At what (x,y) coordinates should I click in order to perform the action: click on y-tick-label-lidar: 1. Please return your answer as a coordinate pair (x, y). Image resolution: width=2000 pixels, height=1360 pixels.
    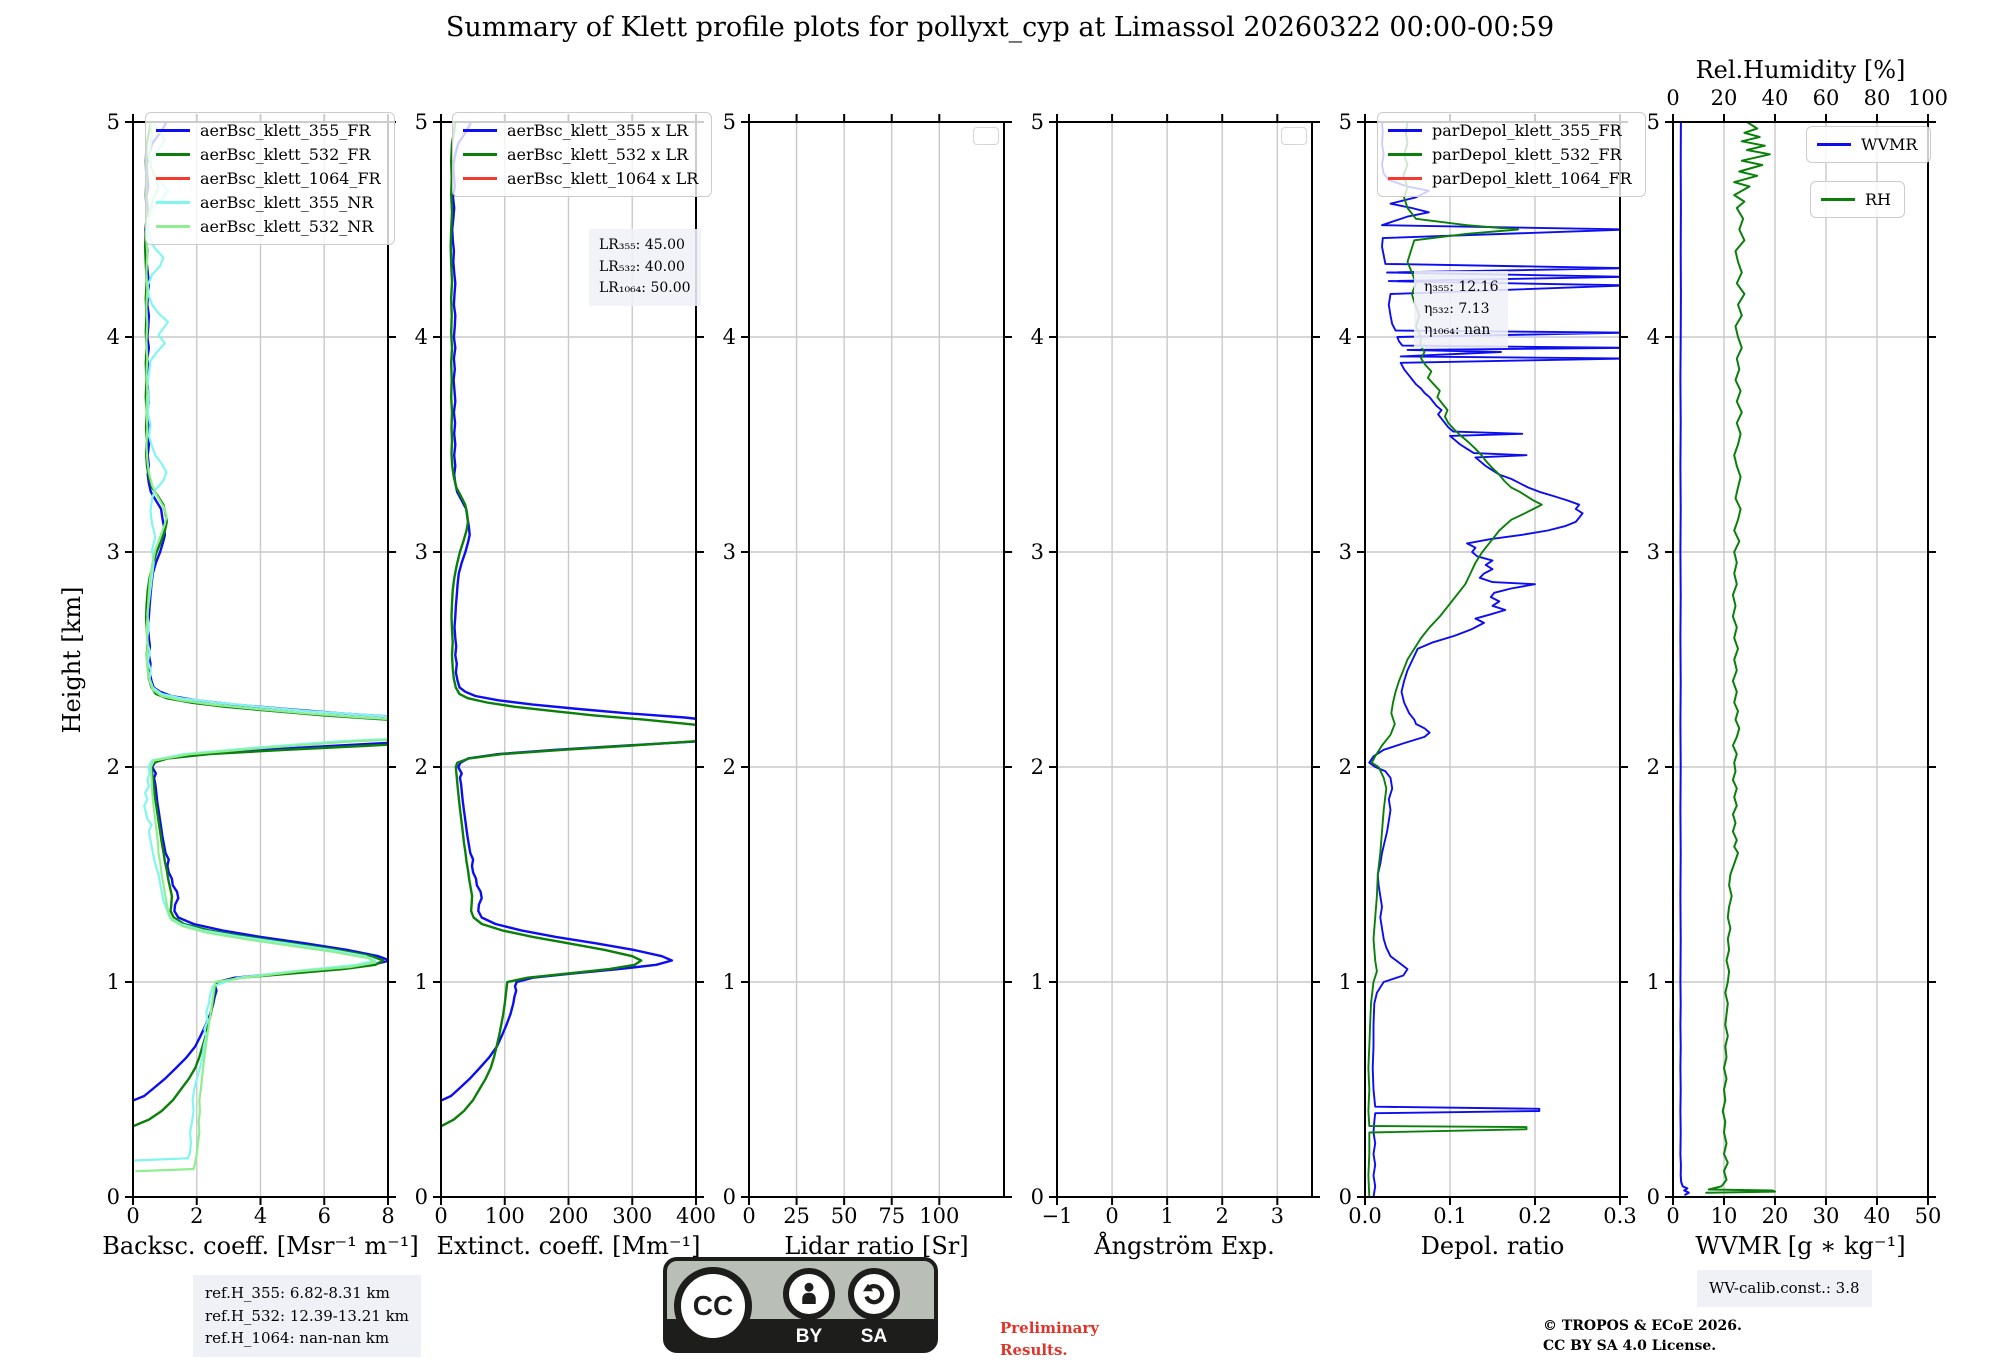
    Looking at the image, I should click on (729, 982).